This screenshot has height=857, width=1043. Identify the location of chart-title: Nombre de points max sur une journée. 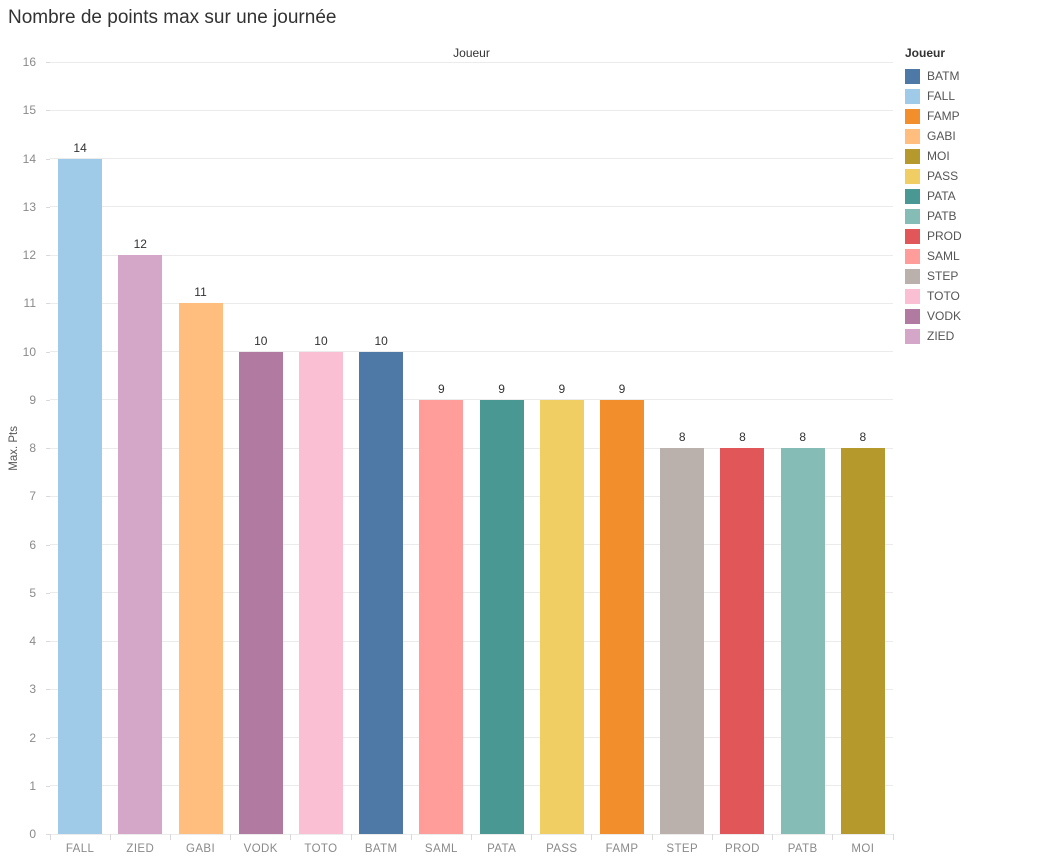
(172, 17).